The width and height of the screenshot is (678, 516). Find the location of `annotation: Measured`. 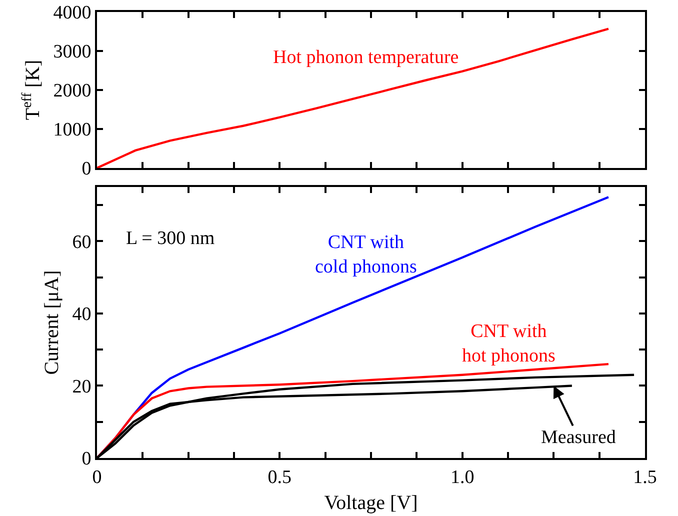

annotation: Measured is located at coordinates (578, 437).